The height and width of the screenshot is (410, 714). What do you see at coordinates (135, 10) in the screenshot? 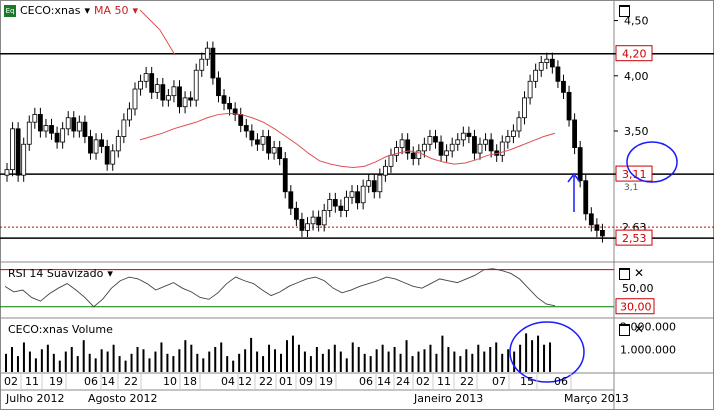
I see `ma-dropdown-icon: ▾` at bounding box center [135, 10].